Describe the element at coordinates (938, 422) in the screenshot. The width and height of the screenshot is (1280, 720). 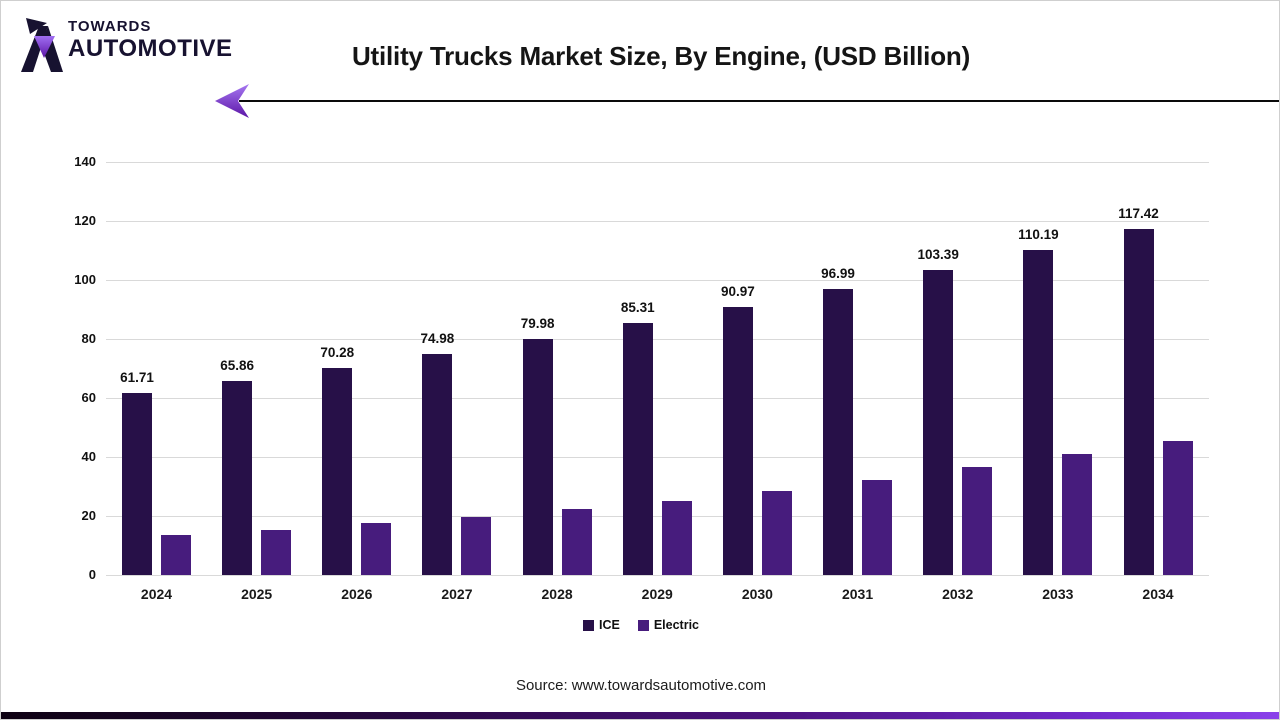
I see `bar-ice-2032` at that location.